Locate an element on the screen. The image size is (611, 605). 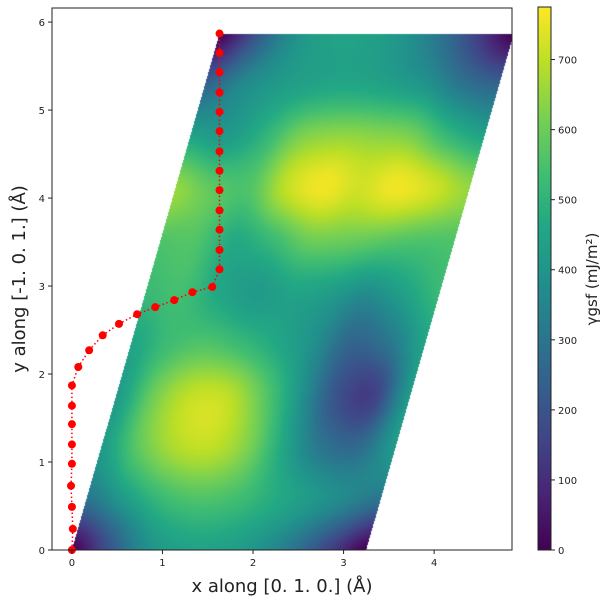
x-ticks: 0 1 2 3 4 is located at coordinates (253, 559).